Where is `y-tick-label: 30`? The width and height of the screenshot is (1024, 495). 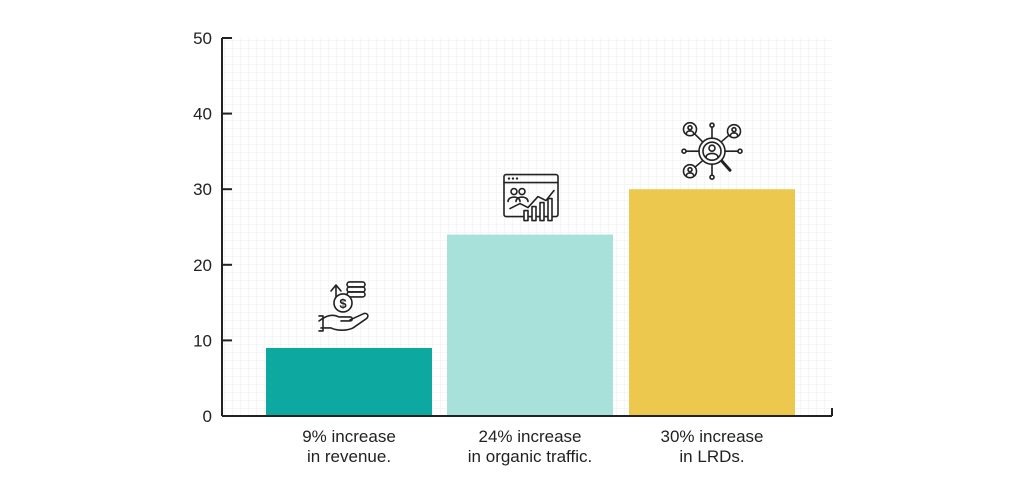 y-tick-label: 30 is located at coordinates (202, 189).